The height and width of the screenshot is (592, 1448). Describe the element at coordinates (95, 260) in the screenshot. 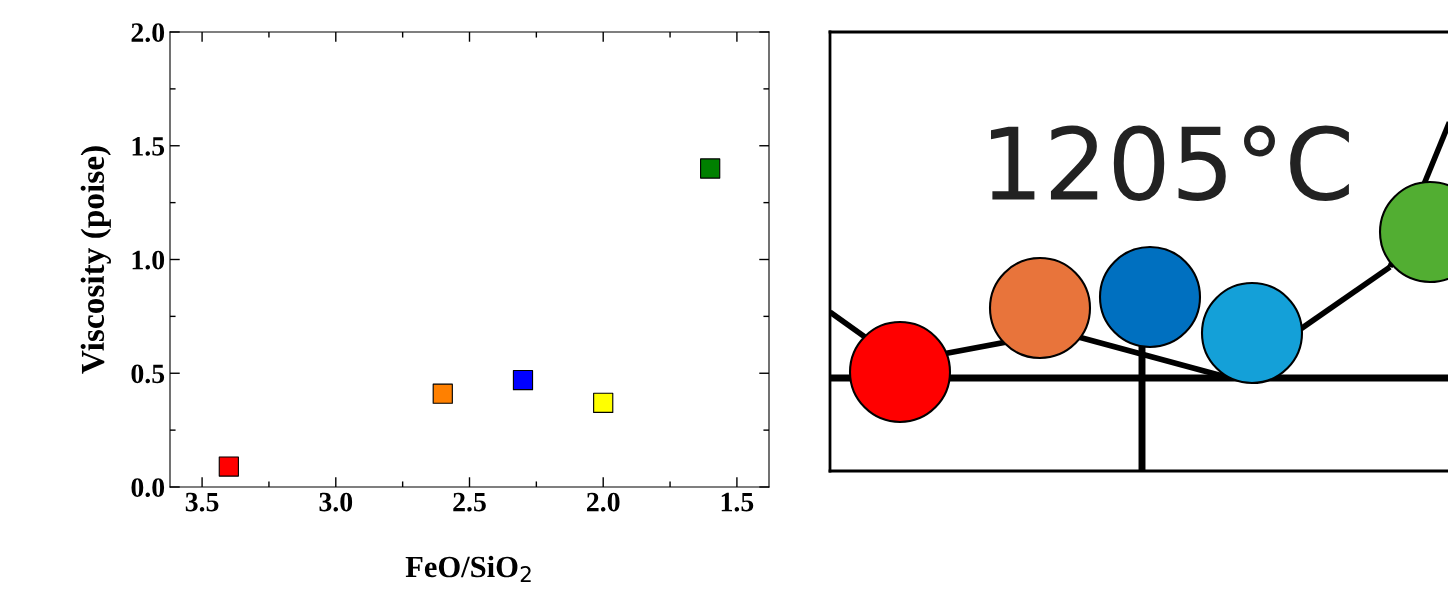

I see `y-axis-title: Viscosity (poise)` at that location.